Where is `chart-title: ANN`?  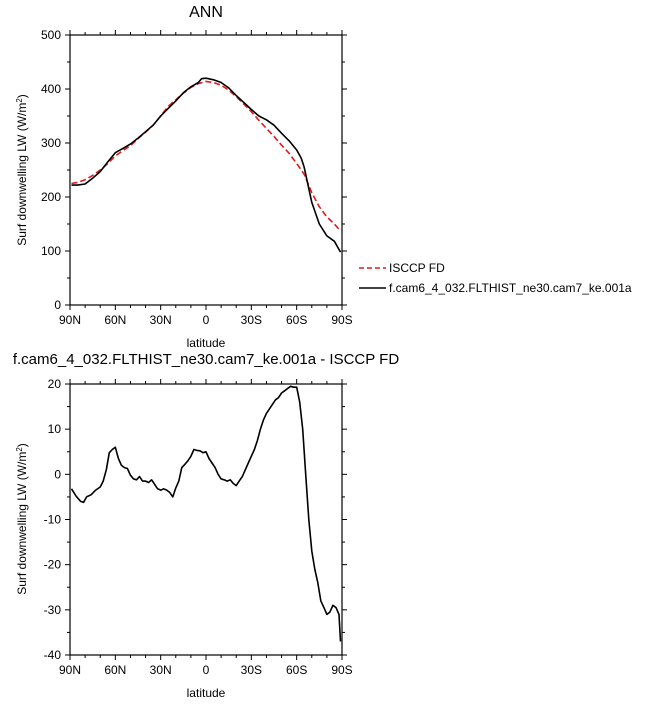
chart-title: ANN is located at coordinates (206, 12).